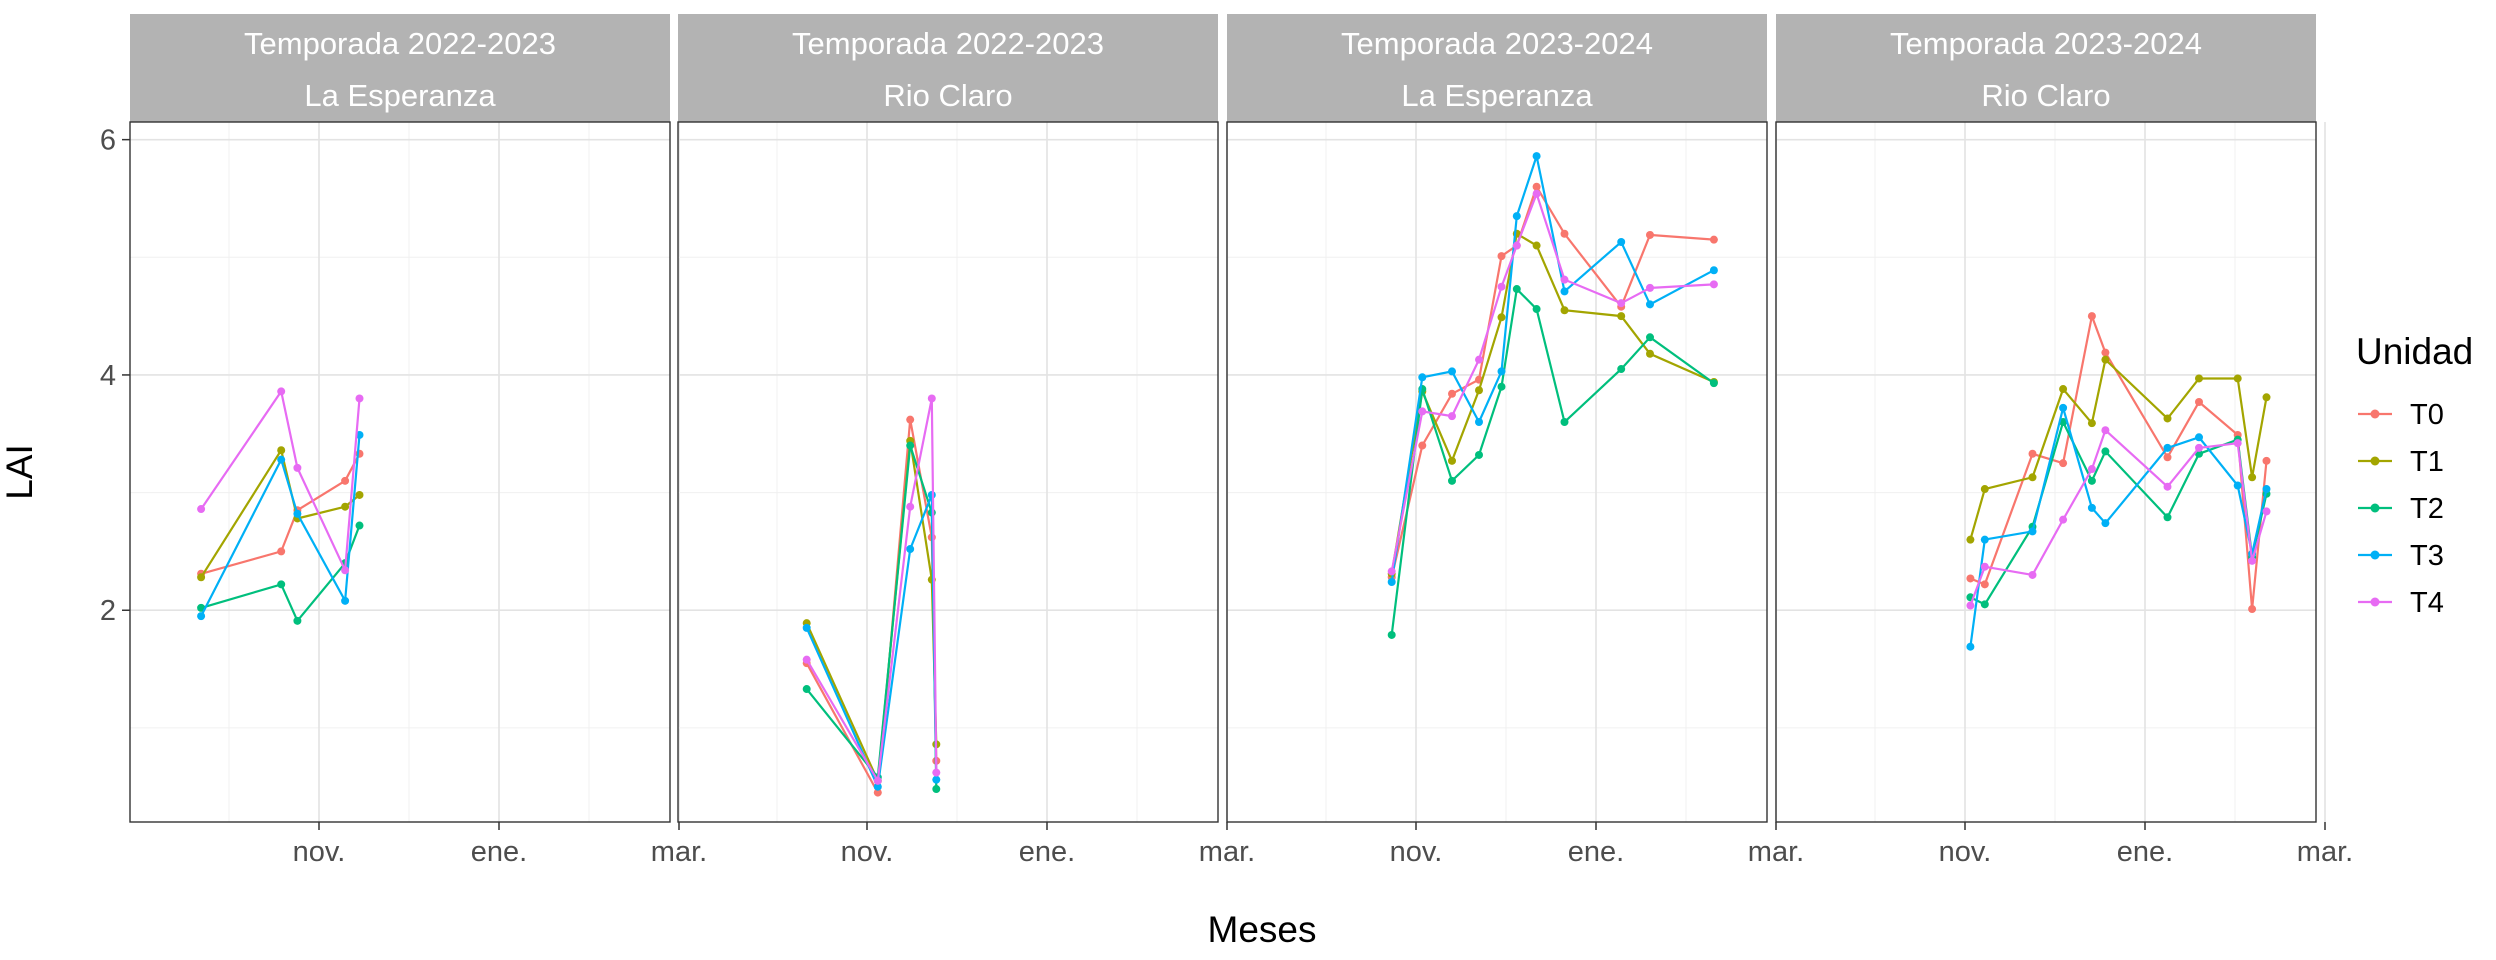 This screenshot has width=2496, height=960. I want to click on series-line-t3, so click(1552, 367).